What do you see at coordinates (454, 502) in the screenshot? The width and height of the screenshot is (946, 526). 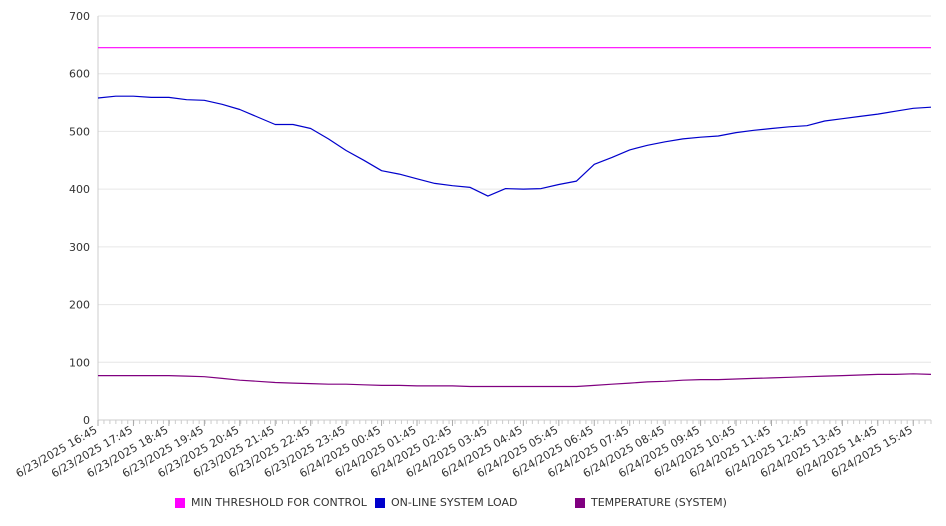 I see `legend-label: ON-LINE SYSTEM LOAD` at bounding box center [454, 502].